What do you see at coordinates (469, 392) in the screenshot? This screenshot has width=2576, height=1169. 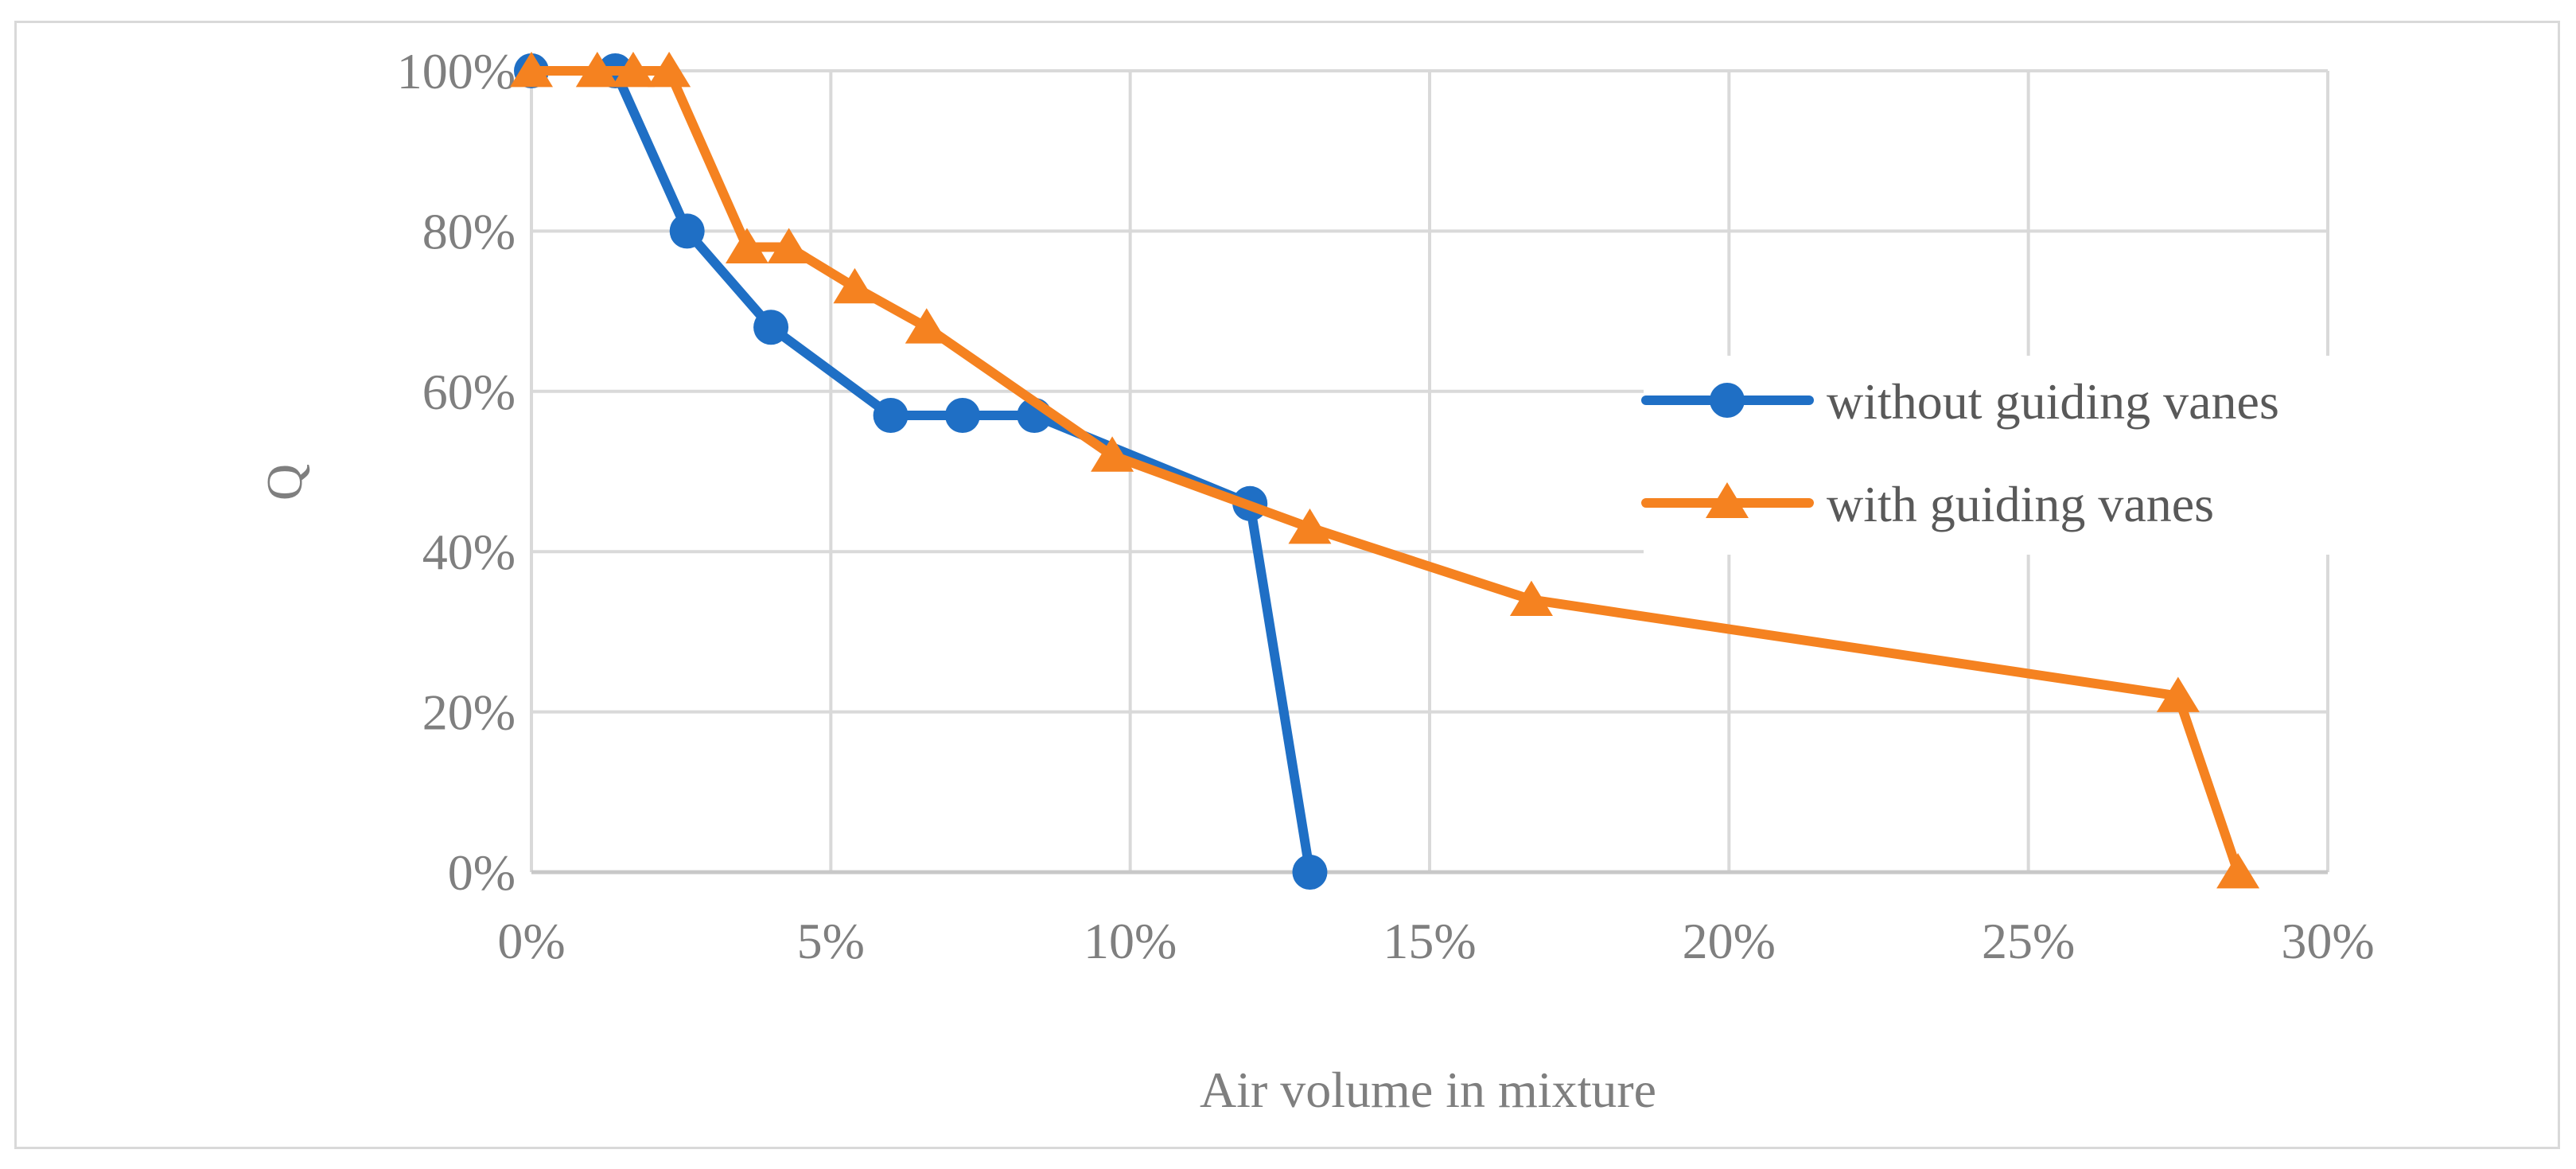 I see `y-tick-label: 60%` at bounding box center [469, 392].